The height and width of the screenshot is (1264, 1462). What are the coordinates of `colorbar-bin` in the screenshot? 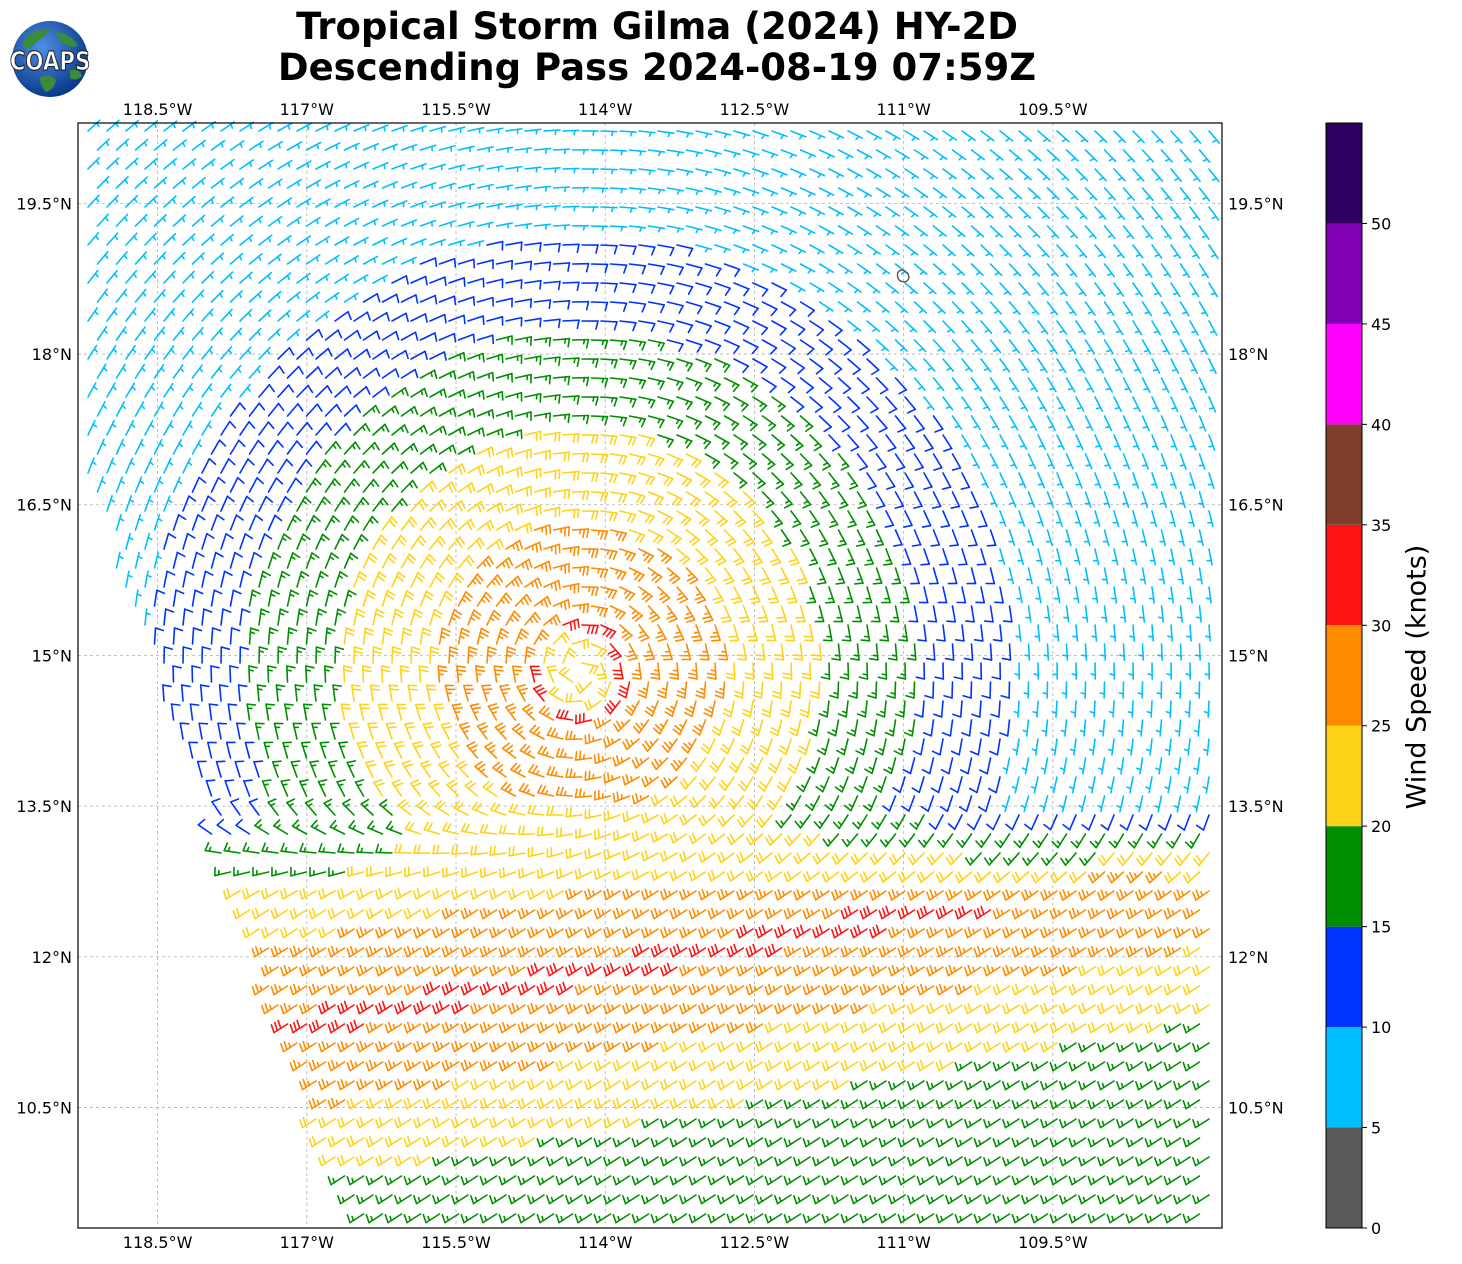 It's located at (1344, 374).